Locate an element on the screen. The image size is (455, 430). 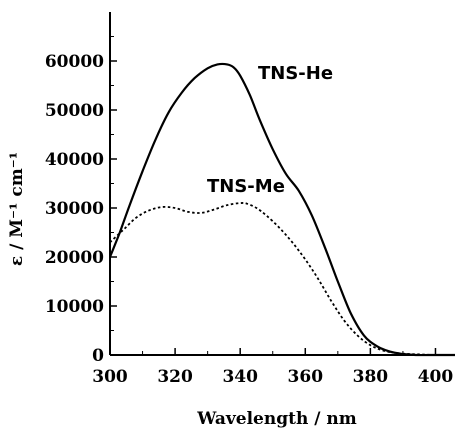
y-tick-label: 60000 is located at coordinates (74, 62).